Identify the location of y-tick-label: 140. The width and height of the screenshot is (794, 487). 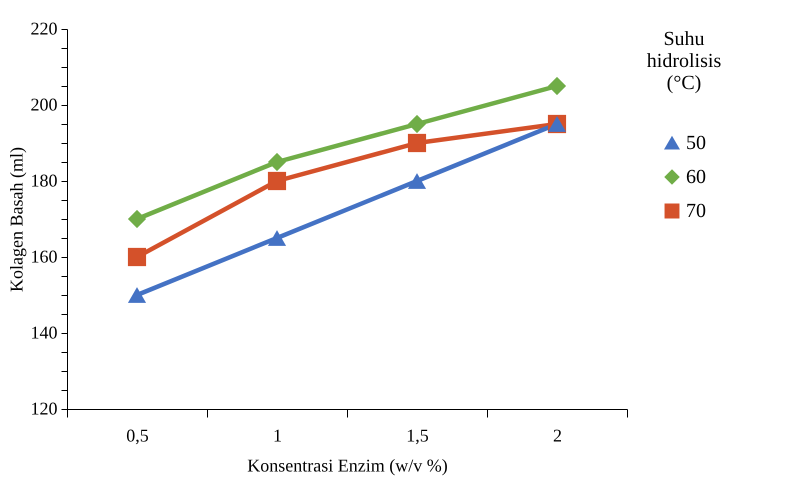
(44, 332).